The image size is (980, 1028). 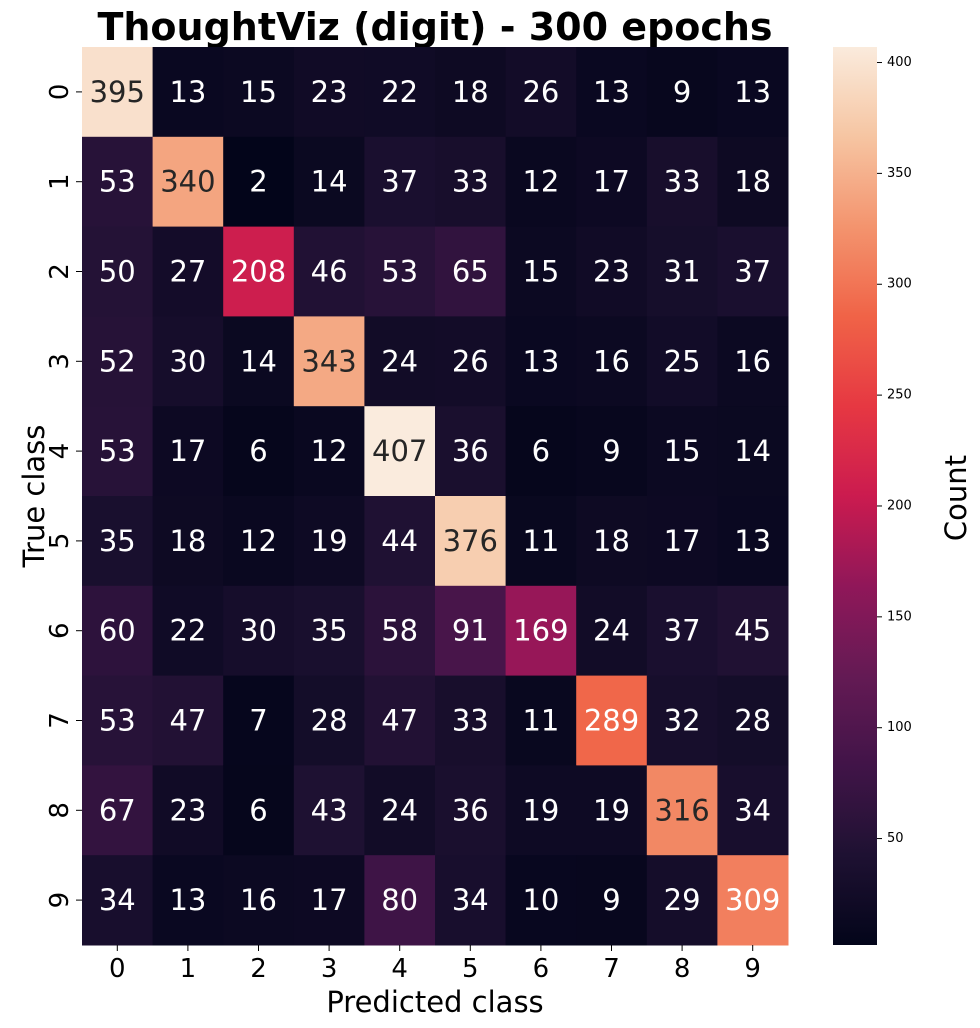 What do you see at coordinates (117, 541) in the screenshot?
I see `cell-value-label: 35` at bounding box center [117, 541].